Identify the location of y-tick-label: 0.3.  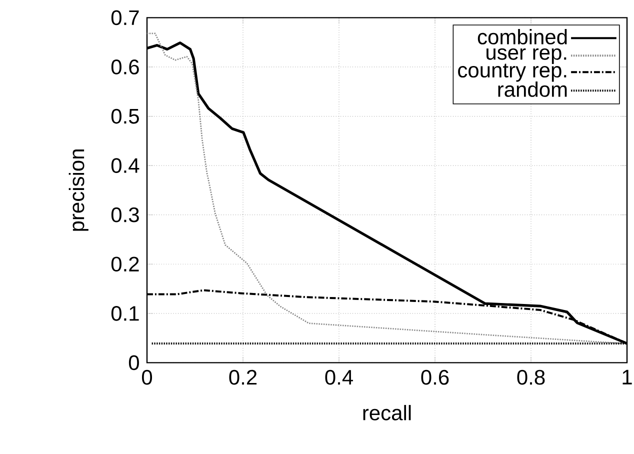
(125, 214).